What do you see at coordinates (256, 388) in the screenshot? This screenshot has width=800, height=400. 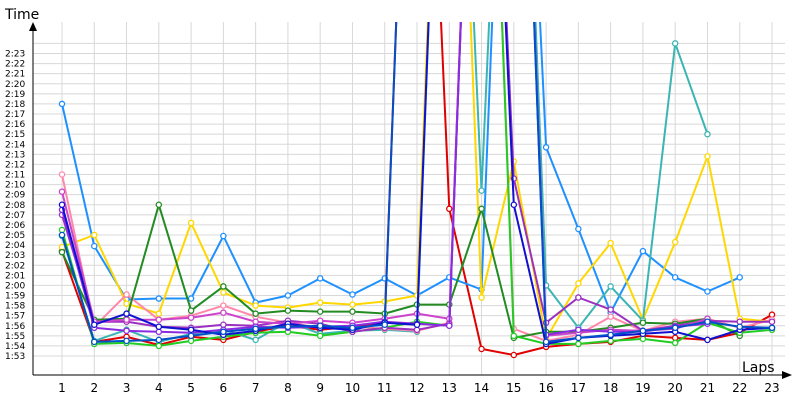 I see `x-tick-label: 7` at bounding box center [256, 388].